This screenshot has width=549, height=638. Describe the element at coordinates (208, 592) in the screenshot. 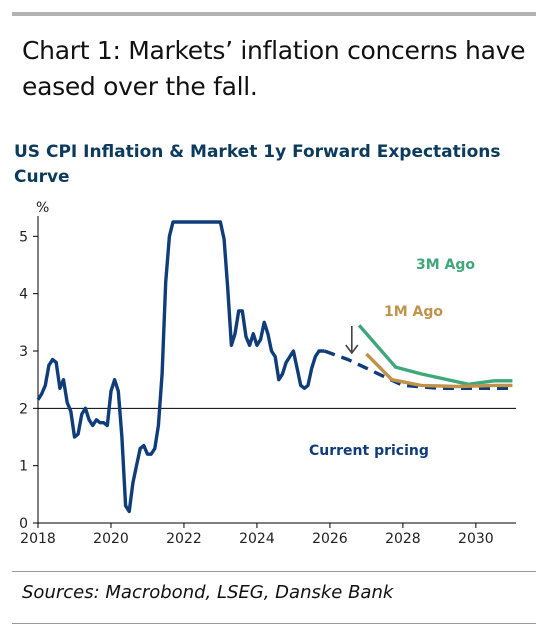

I see `sources-note: Sources: Macrobond, LSEG, Danske Bank` at that location.